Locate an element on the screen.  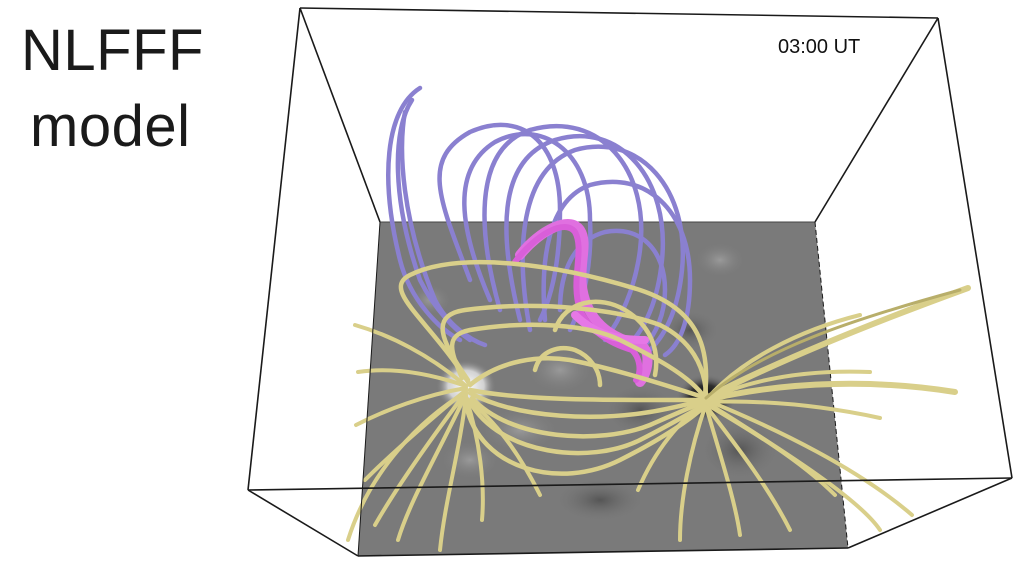
box-back-right-edge is located at coordinates (876, 120).